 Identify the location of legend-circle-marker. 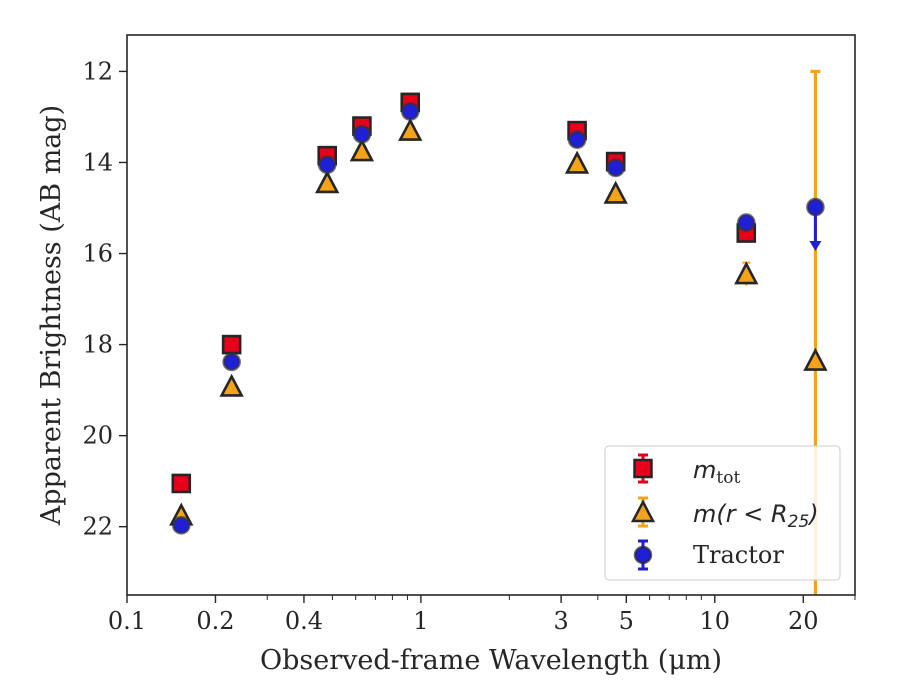
(643, 555).